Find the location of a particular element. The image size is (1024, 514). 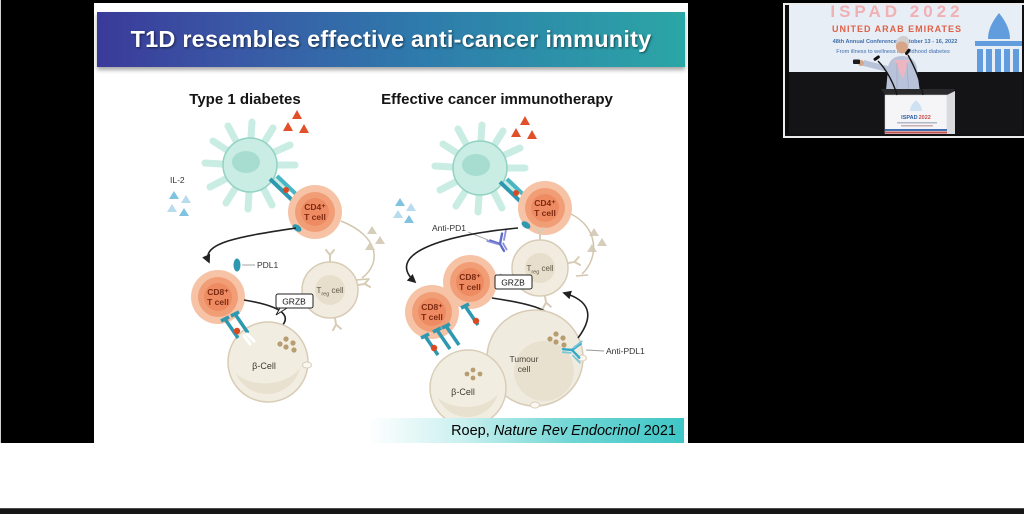

tumour-label-2: cell is located at coordinates (524, 369).